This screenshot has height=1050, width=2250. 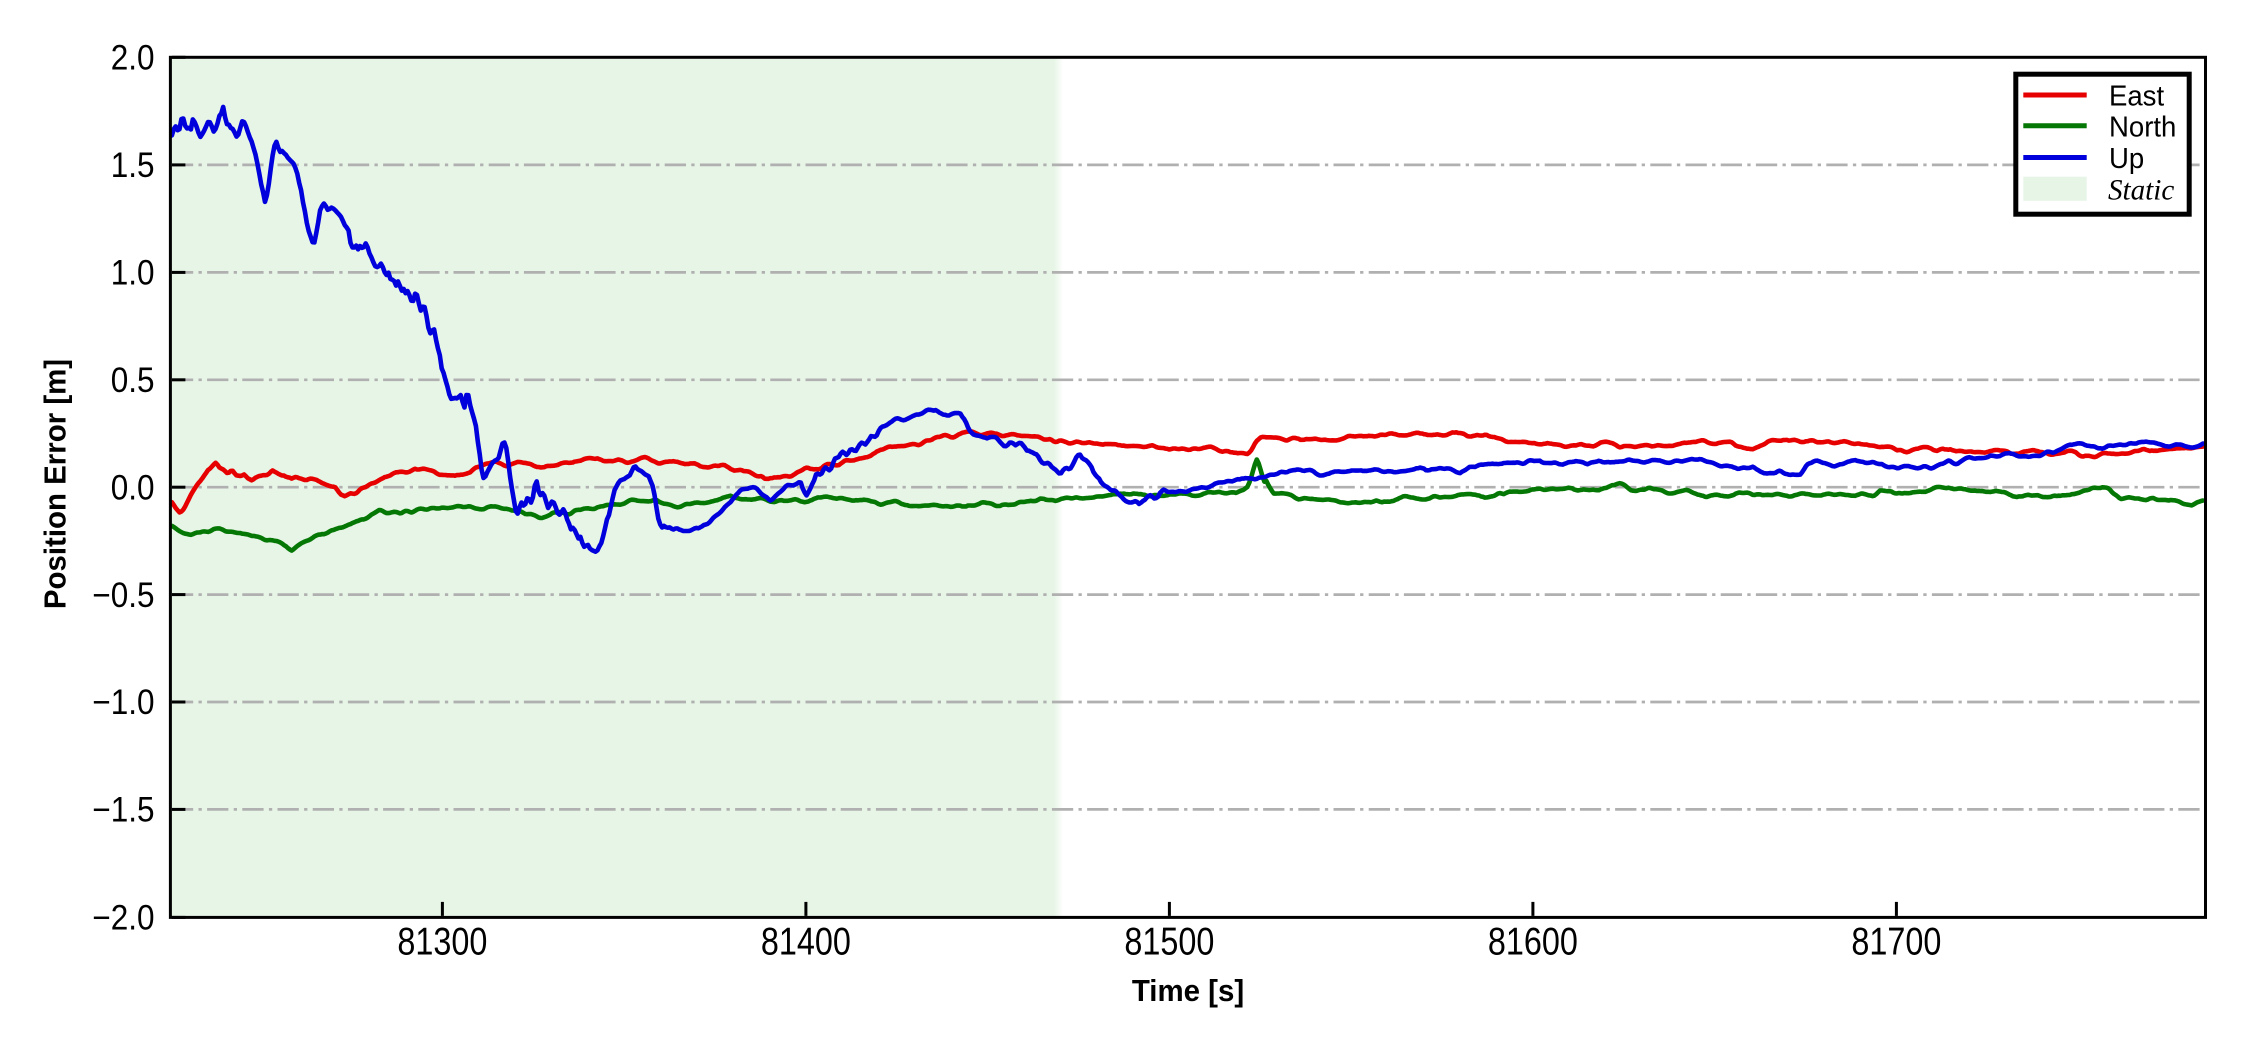 What do you see at coordinates (123, 810) in the screenshot?
I see `svg-text: −1.5` at bounding box center [123, 810].